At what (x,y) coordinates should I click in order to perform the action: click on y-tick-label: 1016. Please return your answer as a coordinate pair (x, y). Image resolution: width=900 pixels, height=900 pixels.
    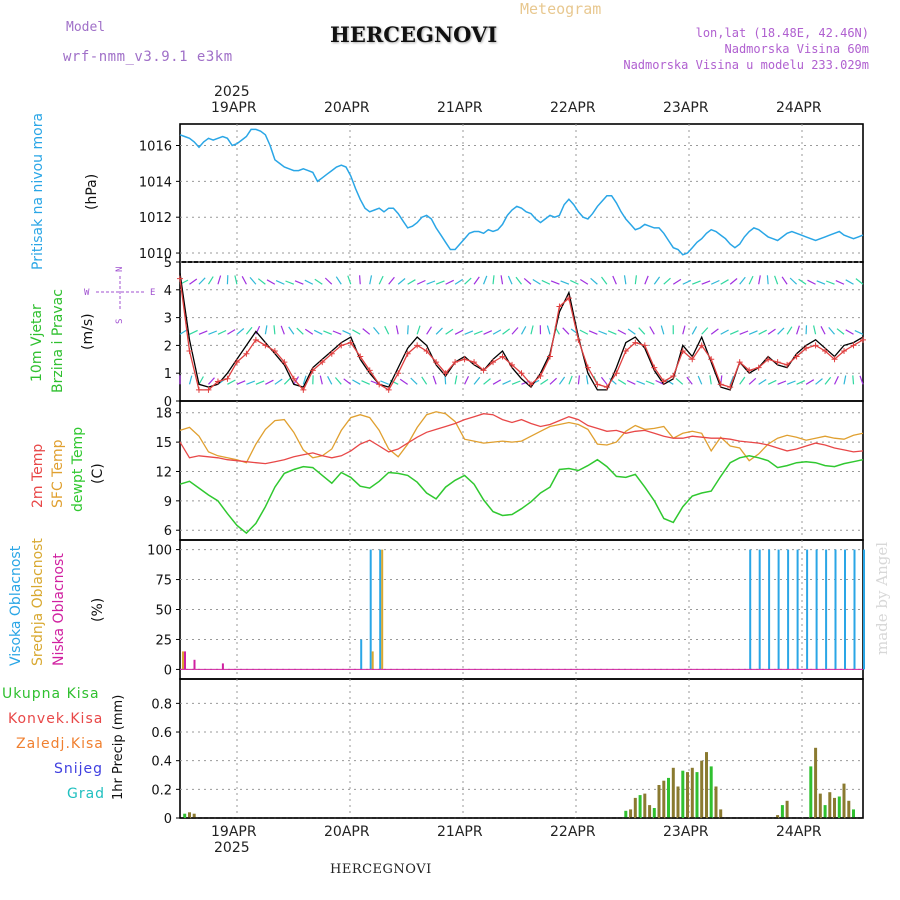
    Looking at the image, I should click on (155, 147).